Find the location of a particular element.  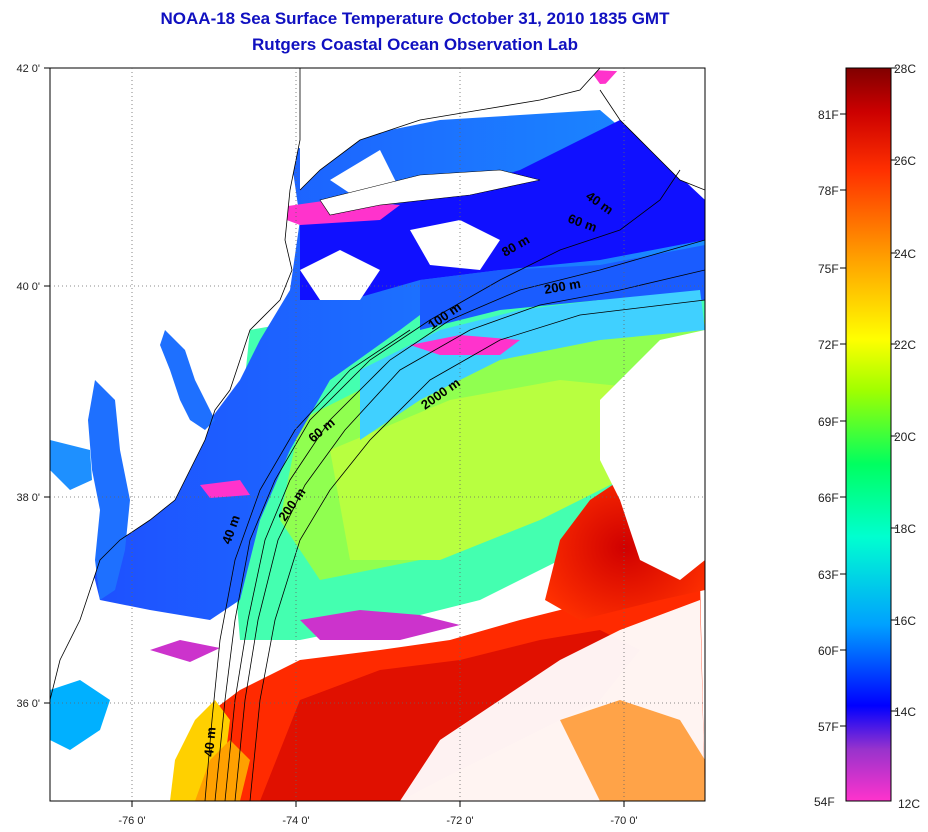

colorbar-f-label: 75F is located at coordinates (828, 269).